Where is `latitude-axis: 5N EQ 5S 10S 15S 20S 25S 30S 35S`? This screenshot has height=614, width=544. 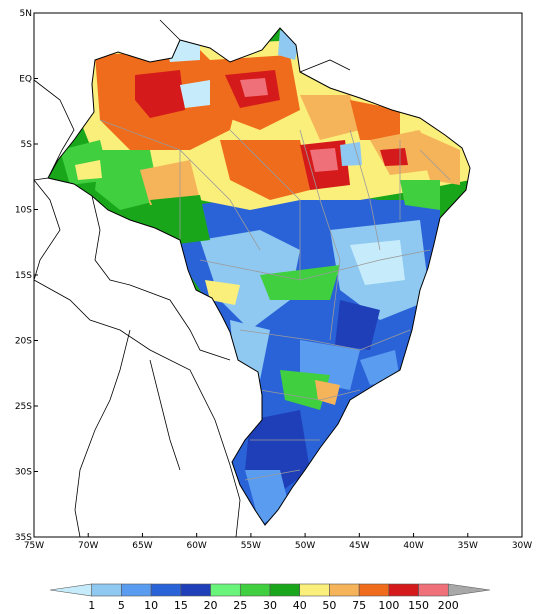 latitude-axis: 5N EQ 5S 10S 15S 20S 25S 30S 35S is located at coordinates (26, 276).